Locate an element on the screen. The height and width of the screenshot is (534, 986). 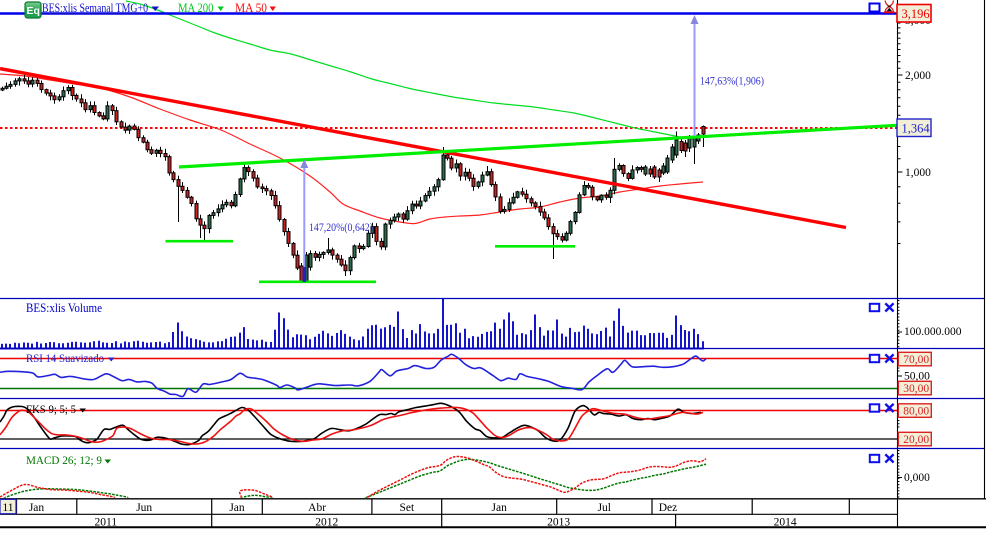
svg-text: MA 200 is located at coordinates (196, 7).